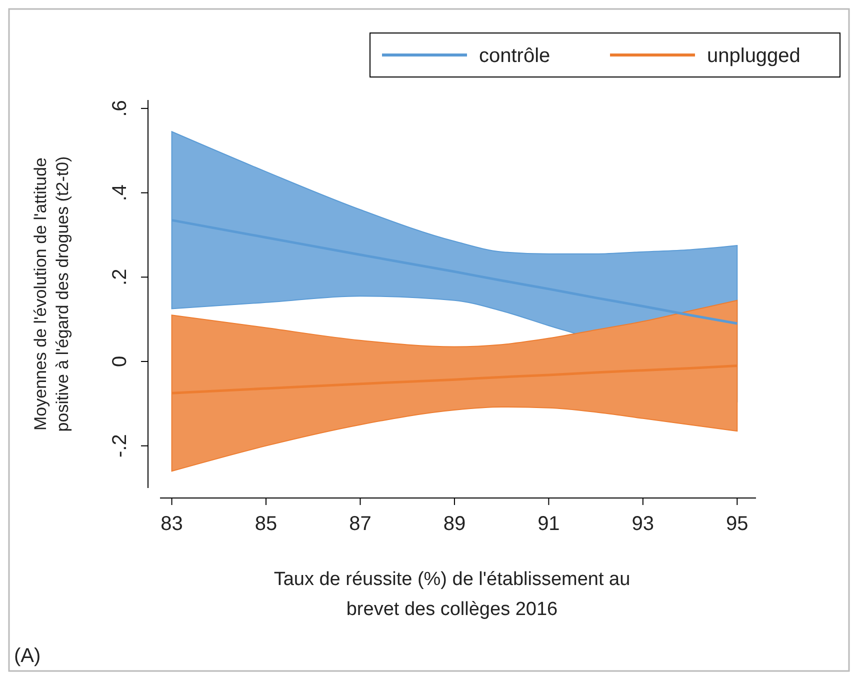 This screenshot has height=680, width=852. Describe the element at coordinates (120, 362) in the screenshot. I see `y-tick-label: 0` at that location.